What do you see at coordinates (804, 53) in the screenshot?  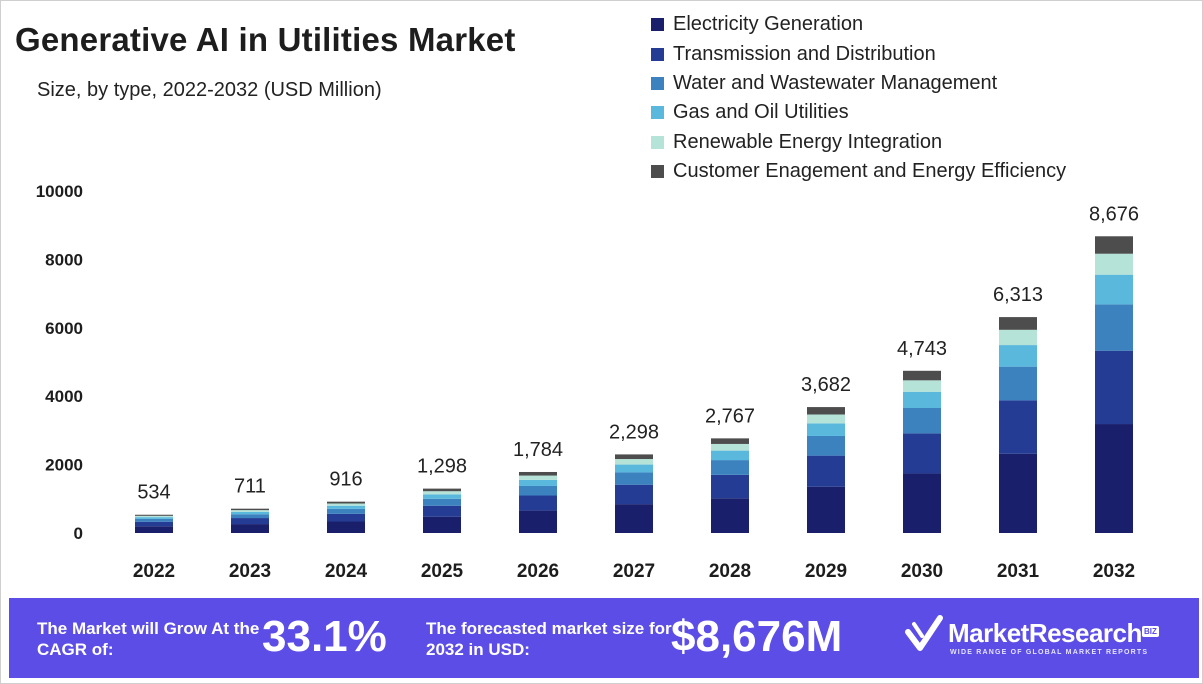 I see `legend-label: Transmission and Distribution` at bounding box center [804, 53].